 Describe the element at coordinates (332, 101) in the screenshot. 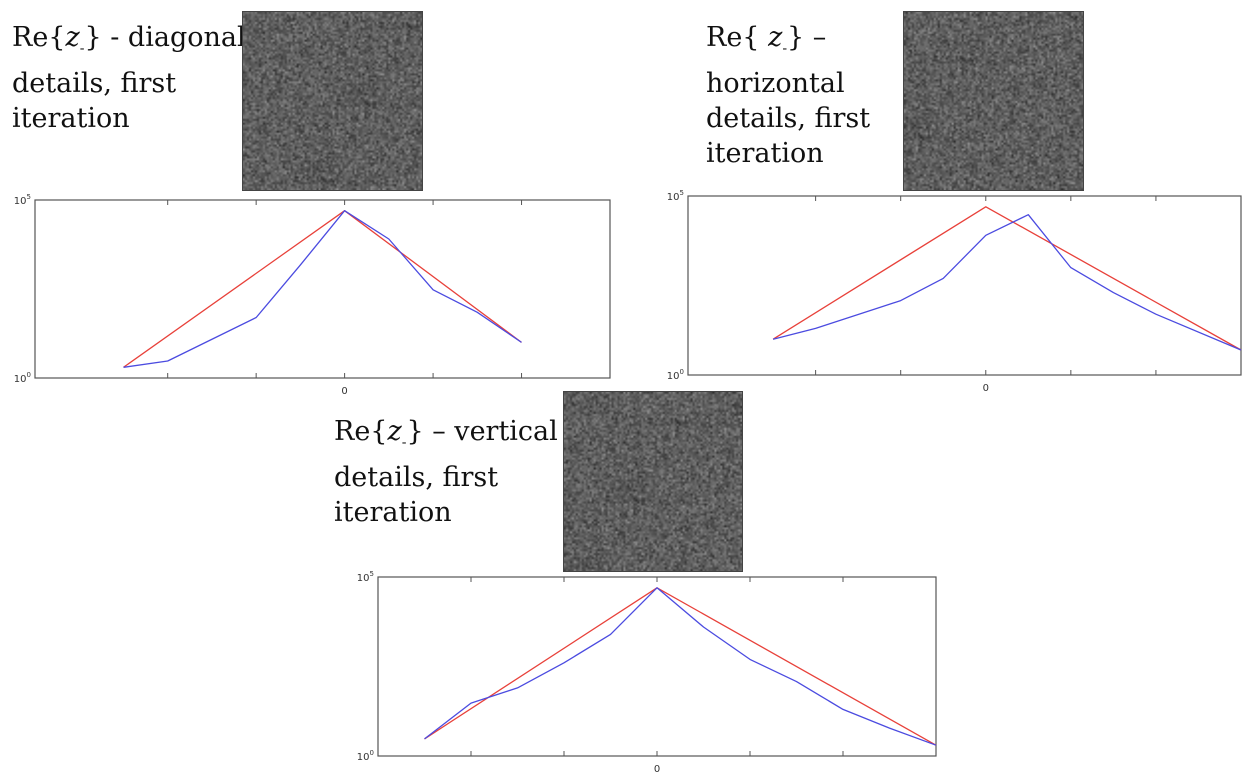

I see `wavelet-thumbnail-diagonal` at that location.